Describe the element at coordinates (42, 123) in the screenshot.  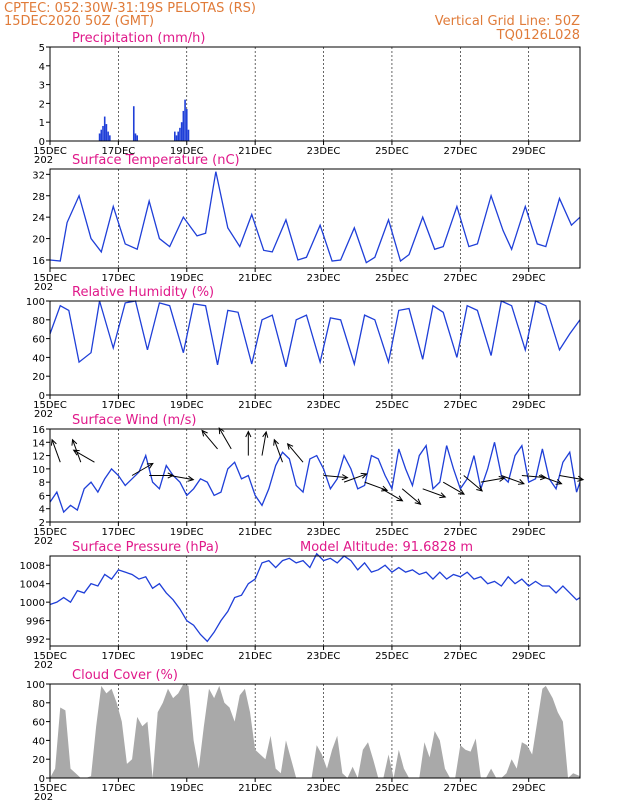
I see `y-tick-label: 1` at that location.